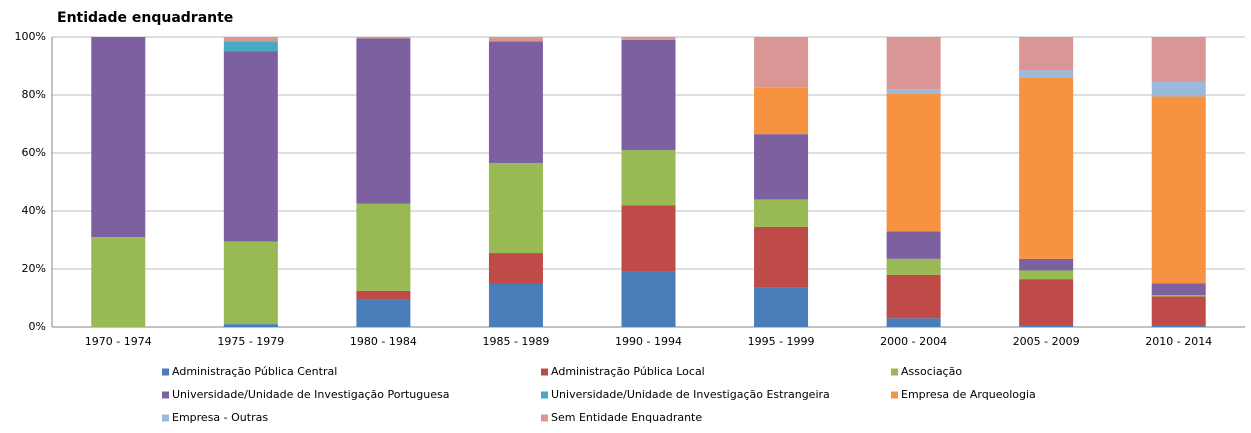 This screenshot has height=433, width=1251. I want to click on y-tick-label: 60%, so click(34, 152).